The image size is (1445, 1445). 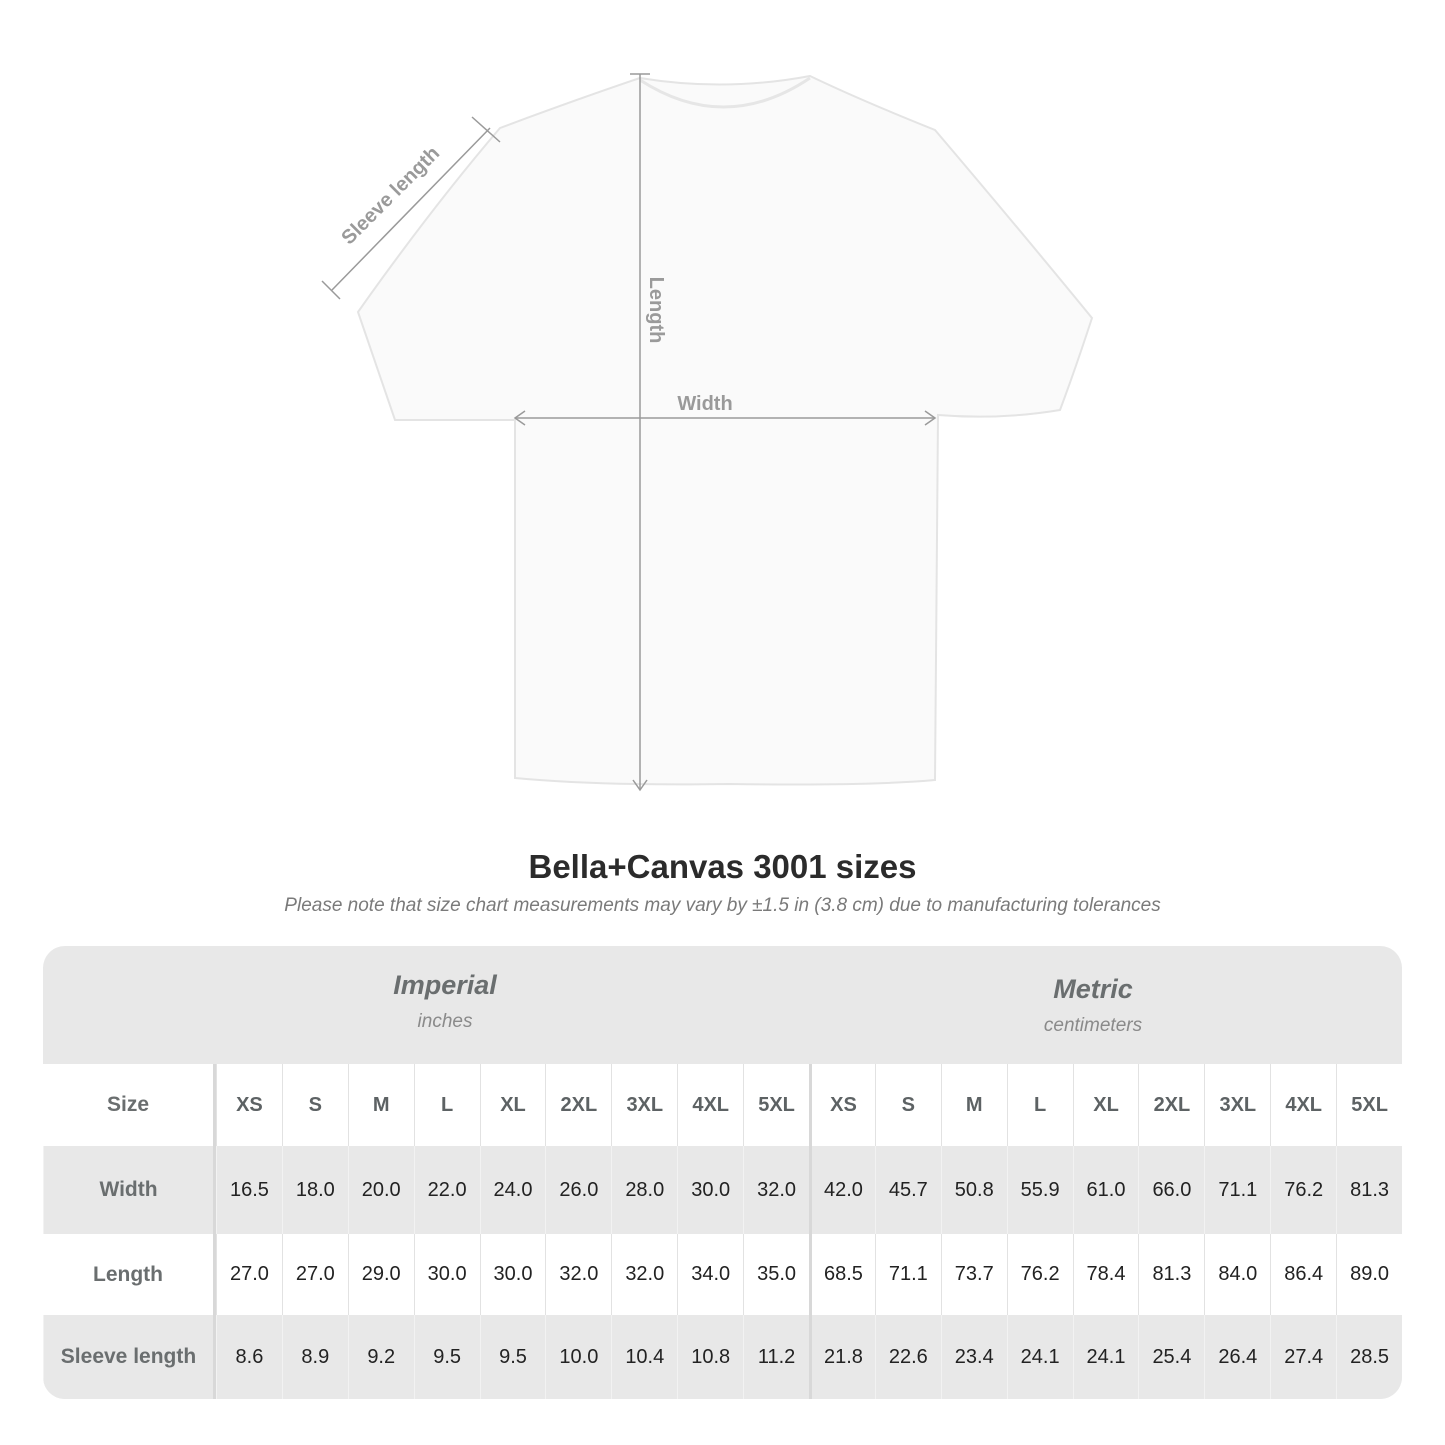 I want to click on imperial-value-cell: 9.2, so click(x=380, y=1357).